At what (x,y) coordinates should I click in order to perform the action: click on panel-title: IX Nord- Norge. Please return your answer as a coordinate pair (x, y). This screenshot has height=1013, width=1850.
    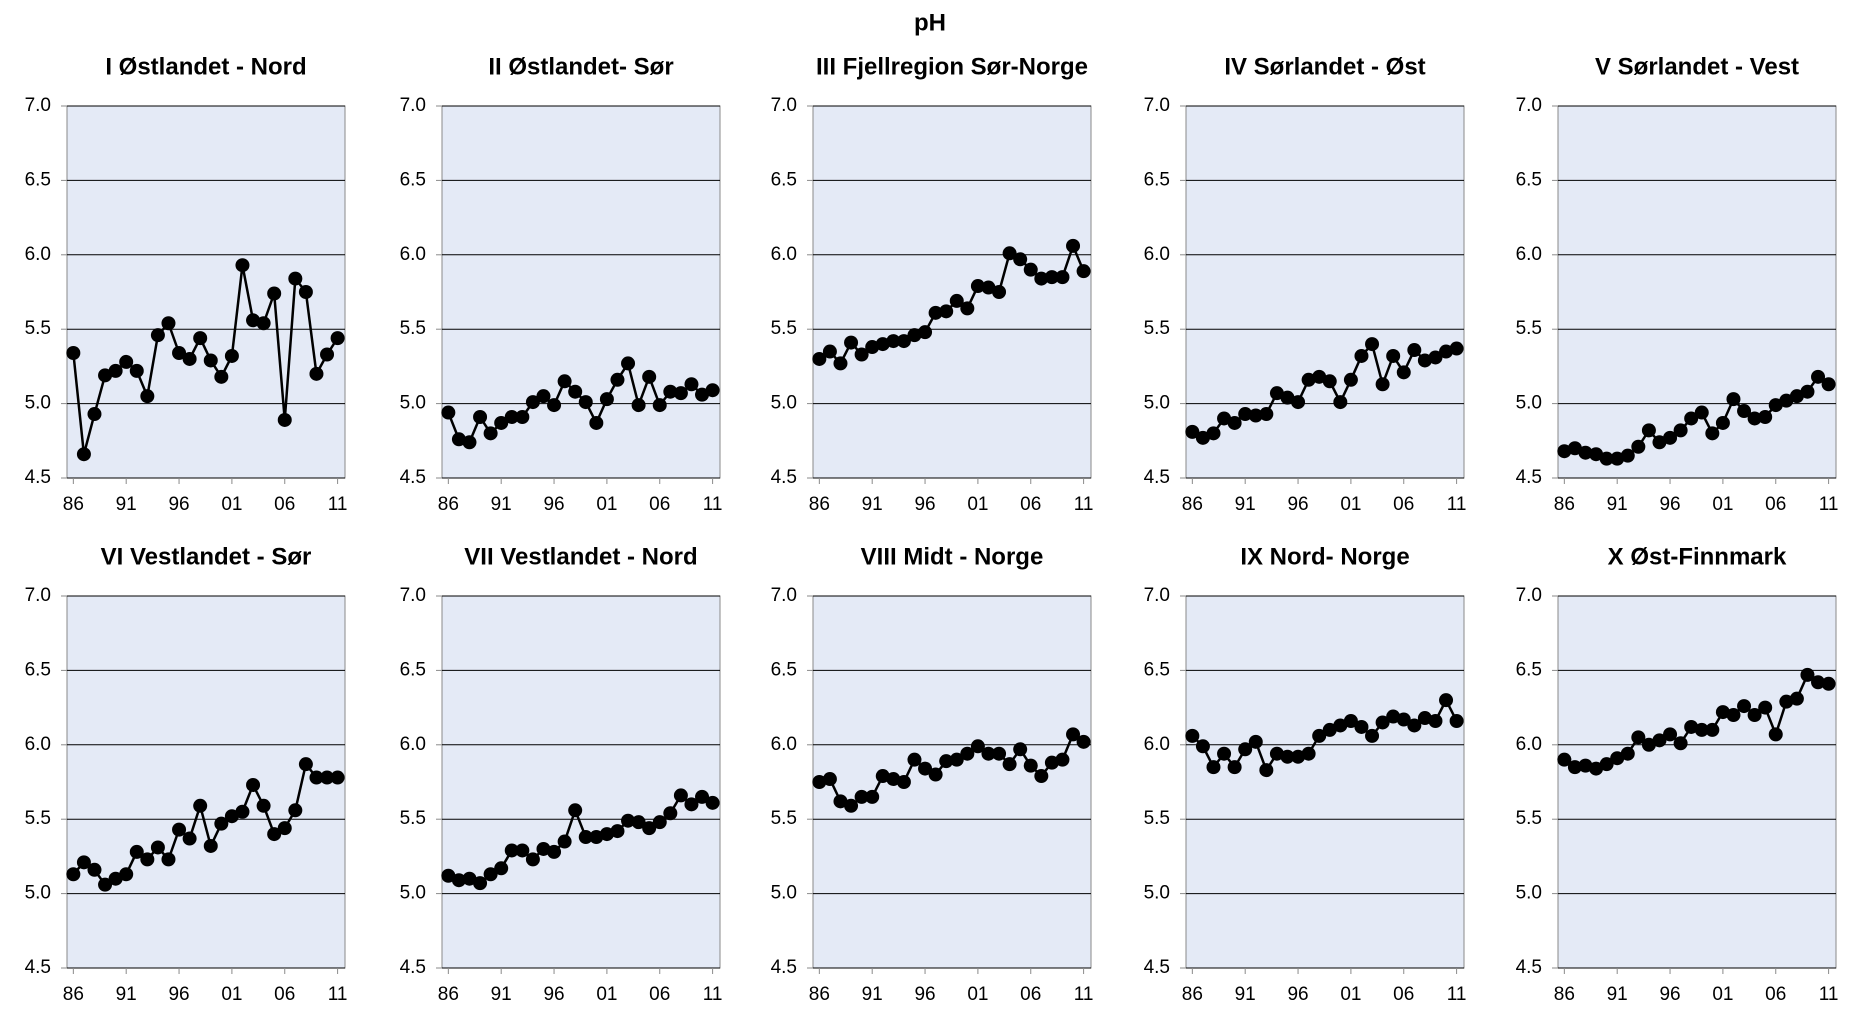
    Looking at the image, I should click on (1324, 556).